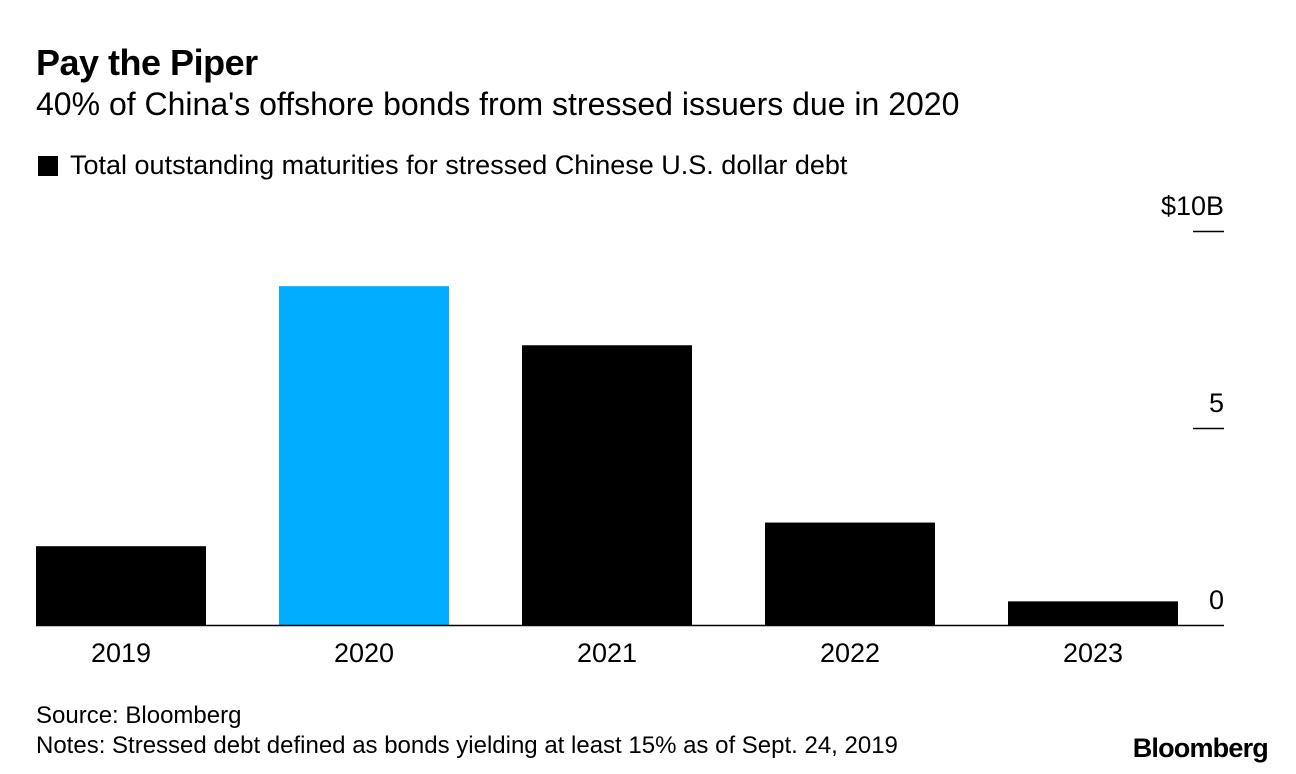 This screenshot has height=774, width=1296. I want to click on bar-2023, so click(1093, 613).